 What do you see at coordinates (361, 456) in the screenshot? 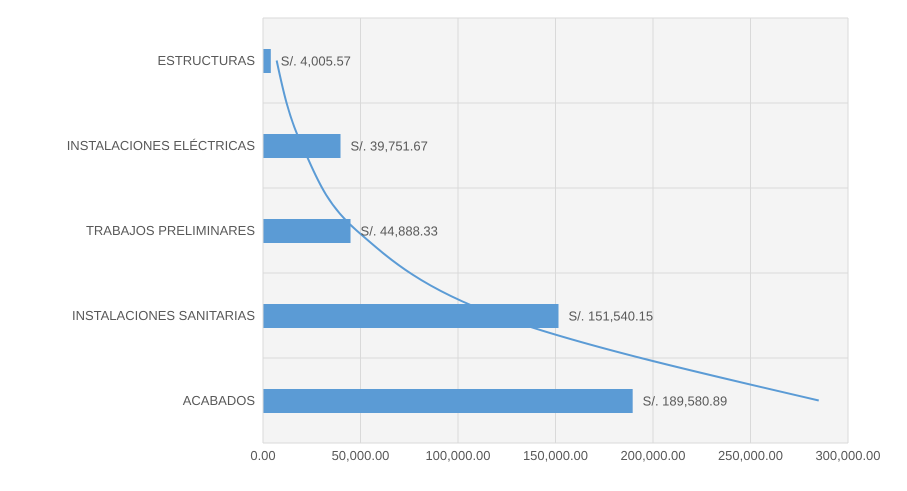
I see `x-tick-label: 50,000.00` at bounding box center [361, 456].